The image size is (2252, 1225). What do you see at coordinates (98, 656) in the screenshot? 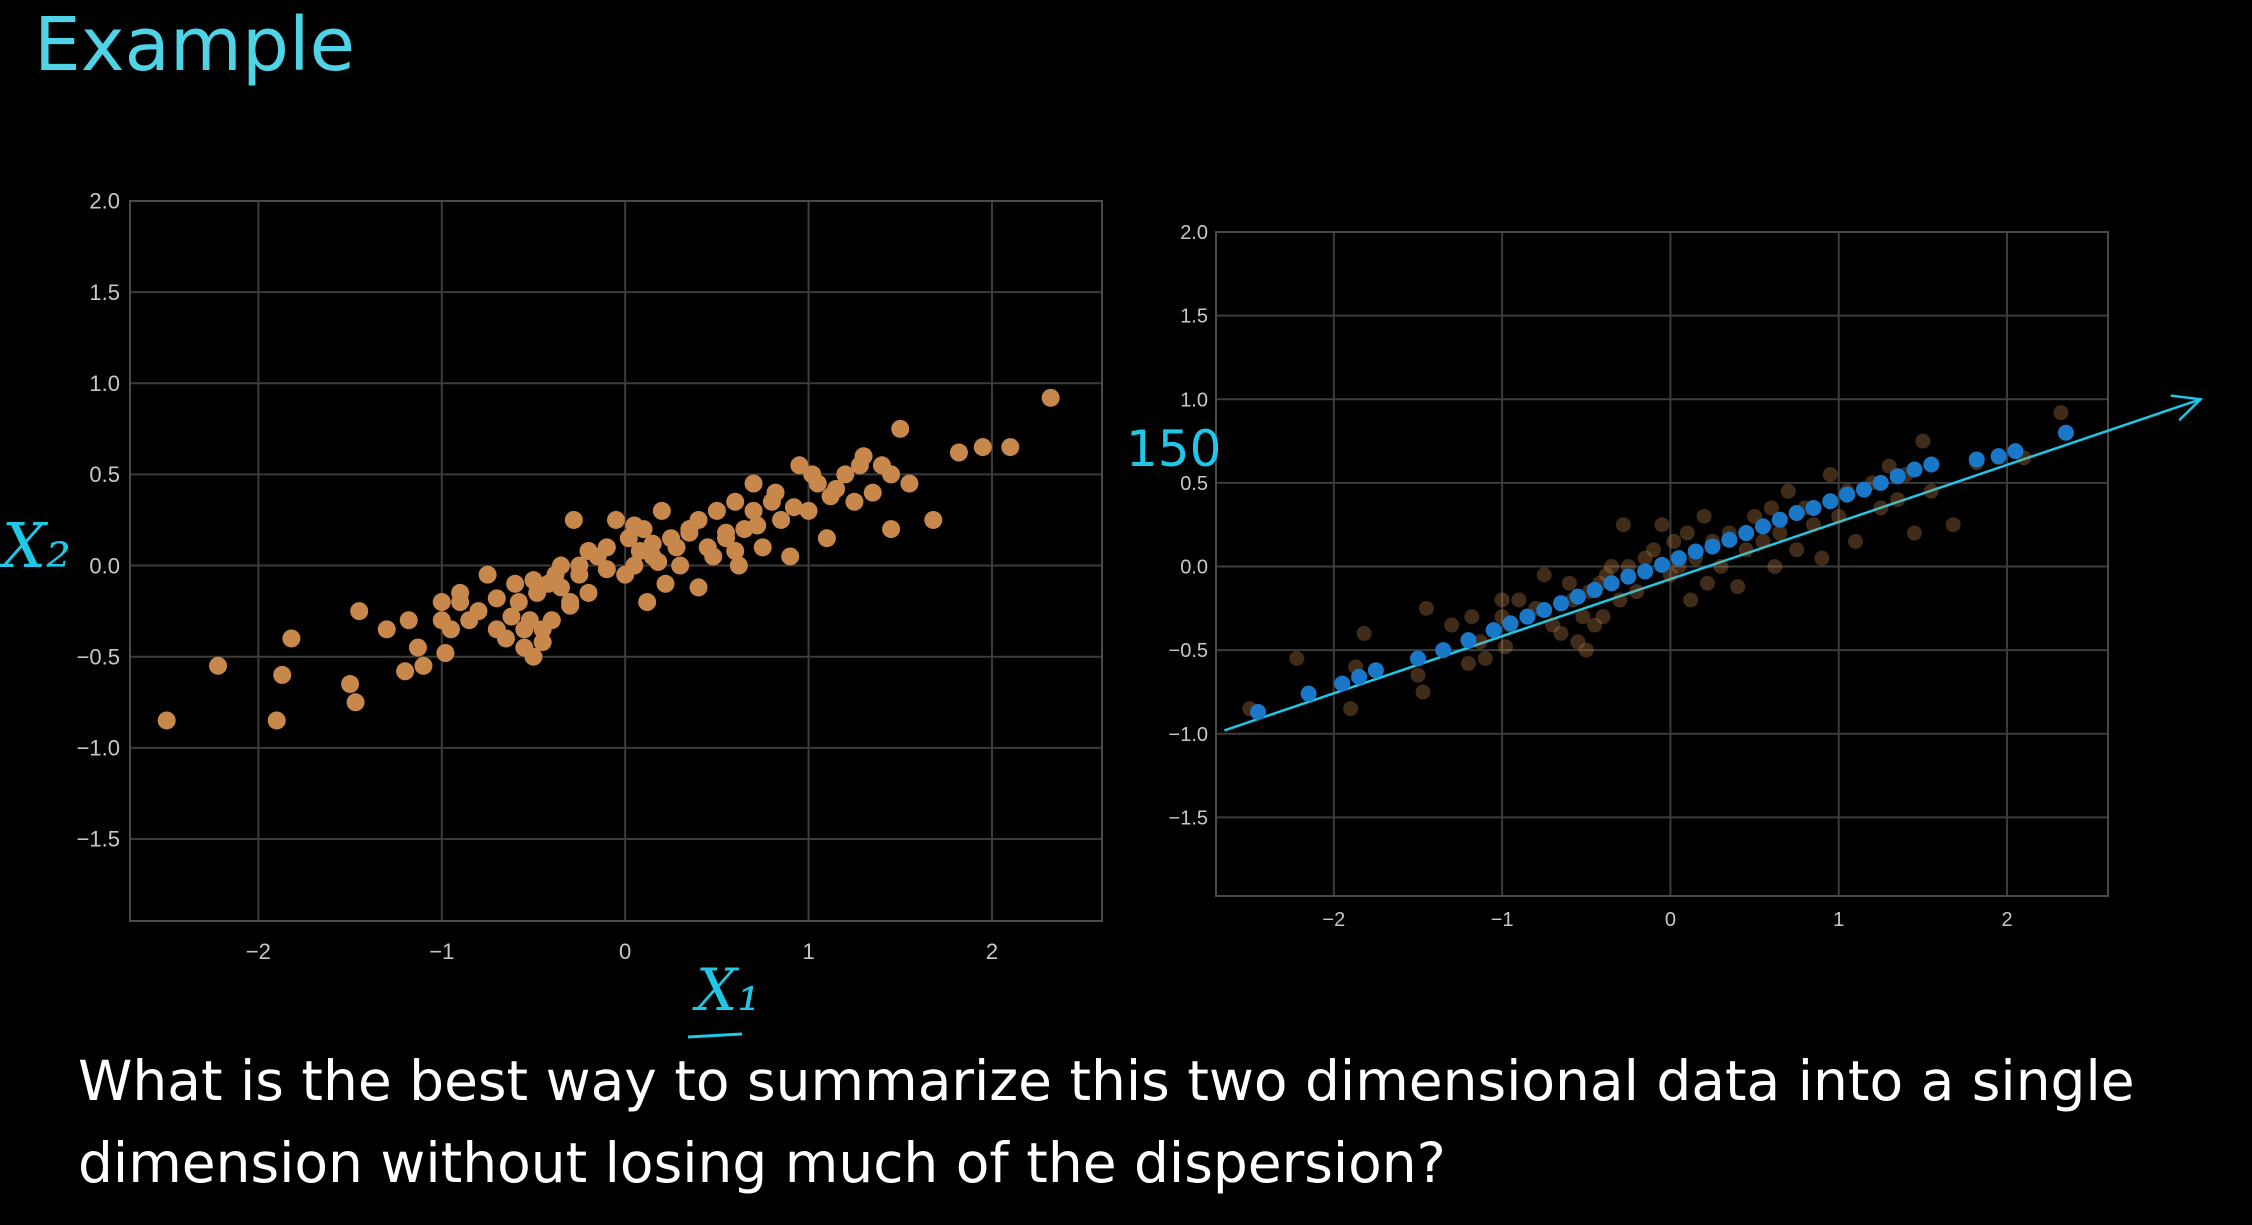
I see `y-tick-label: −0.5` at bounding box center [98, 656].